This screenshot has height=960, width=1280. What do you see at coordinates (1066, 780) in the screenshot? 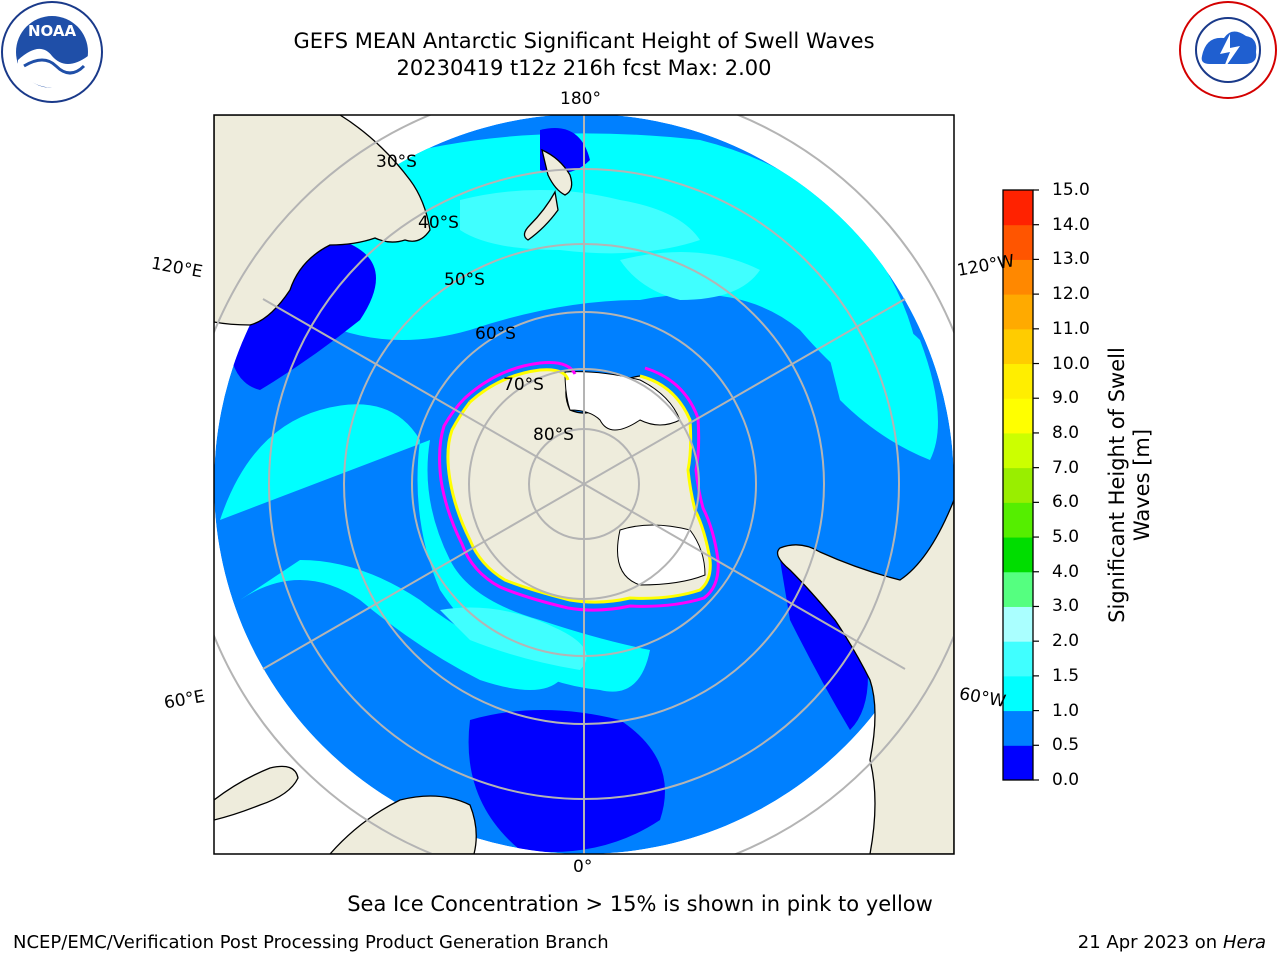
I see `colorbar-tick-label: 0.0` at bounding box center [1066, 780].